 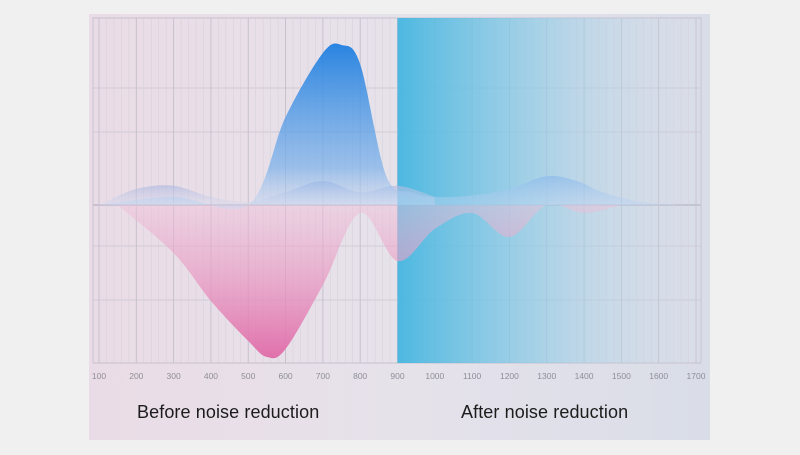 I want to click on x-tick-label: 600, so click(x=285, y=376).